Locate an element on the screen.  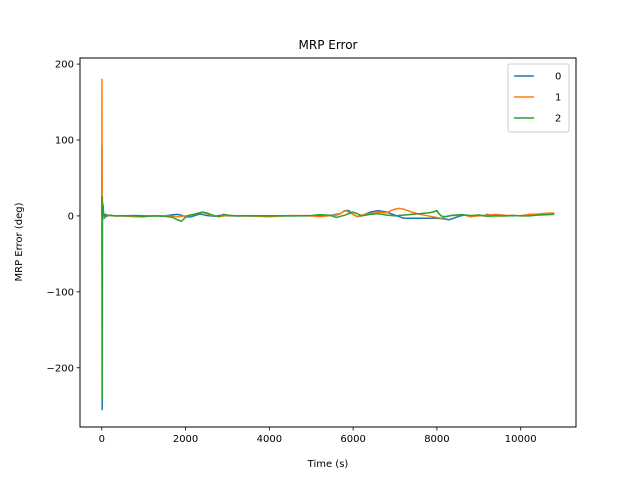
legend: 0 1 2 is located at coordinates (538, 98).